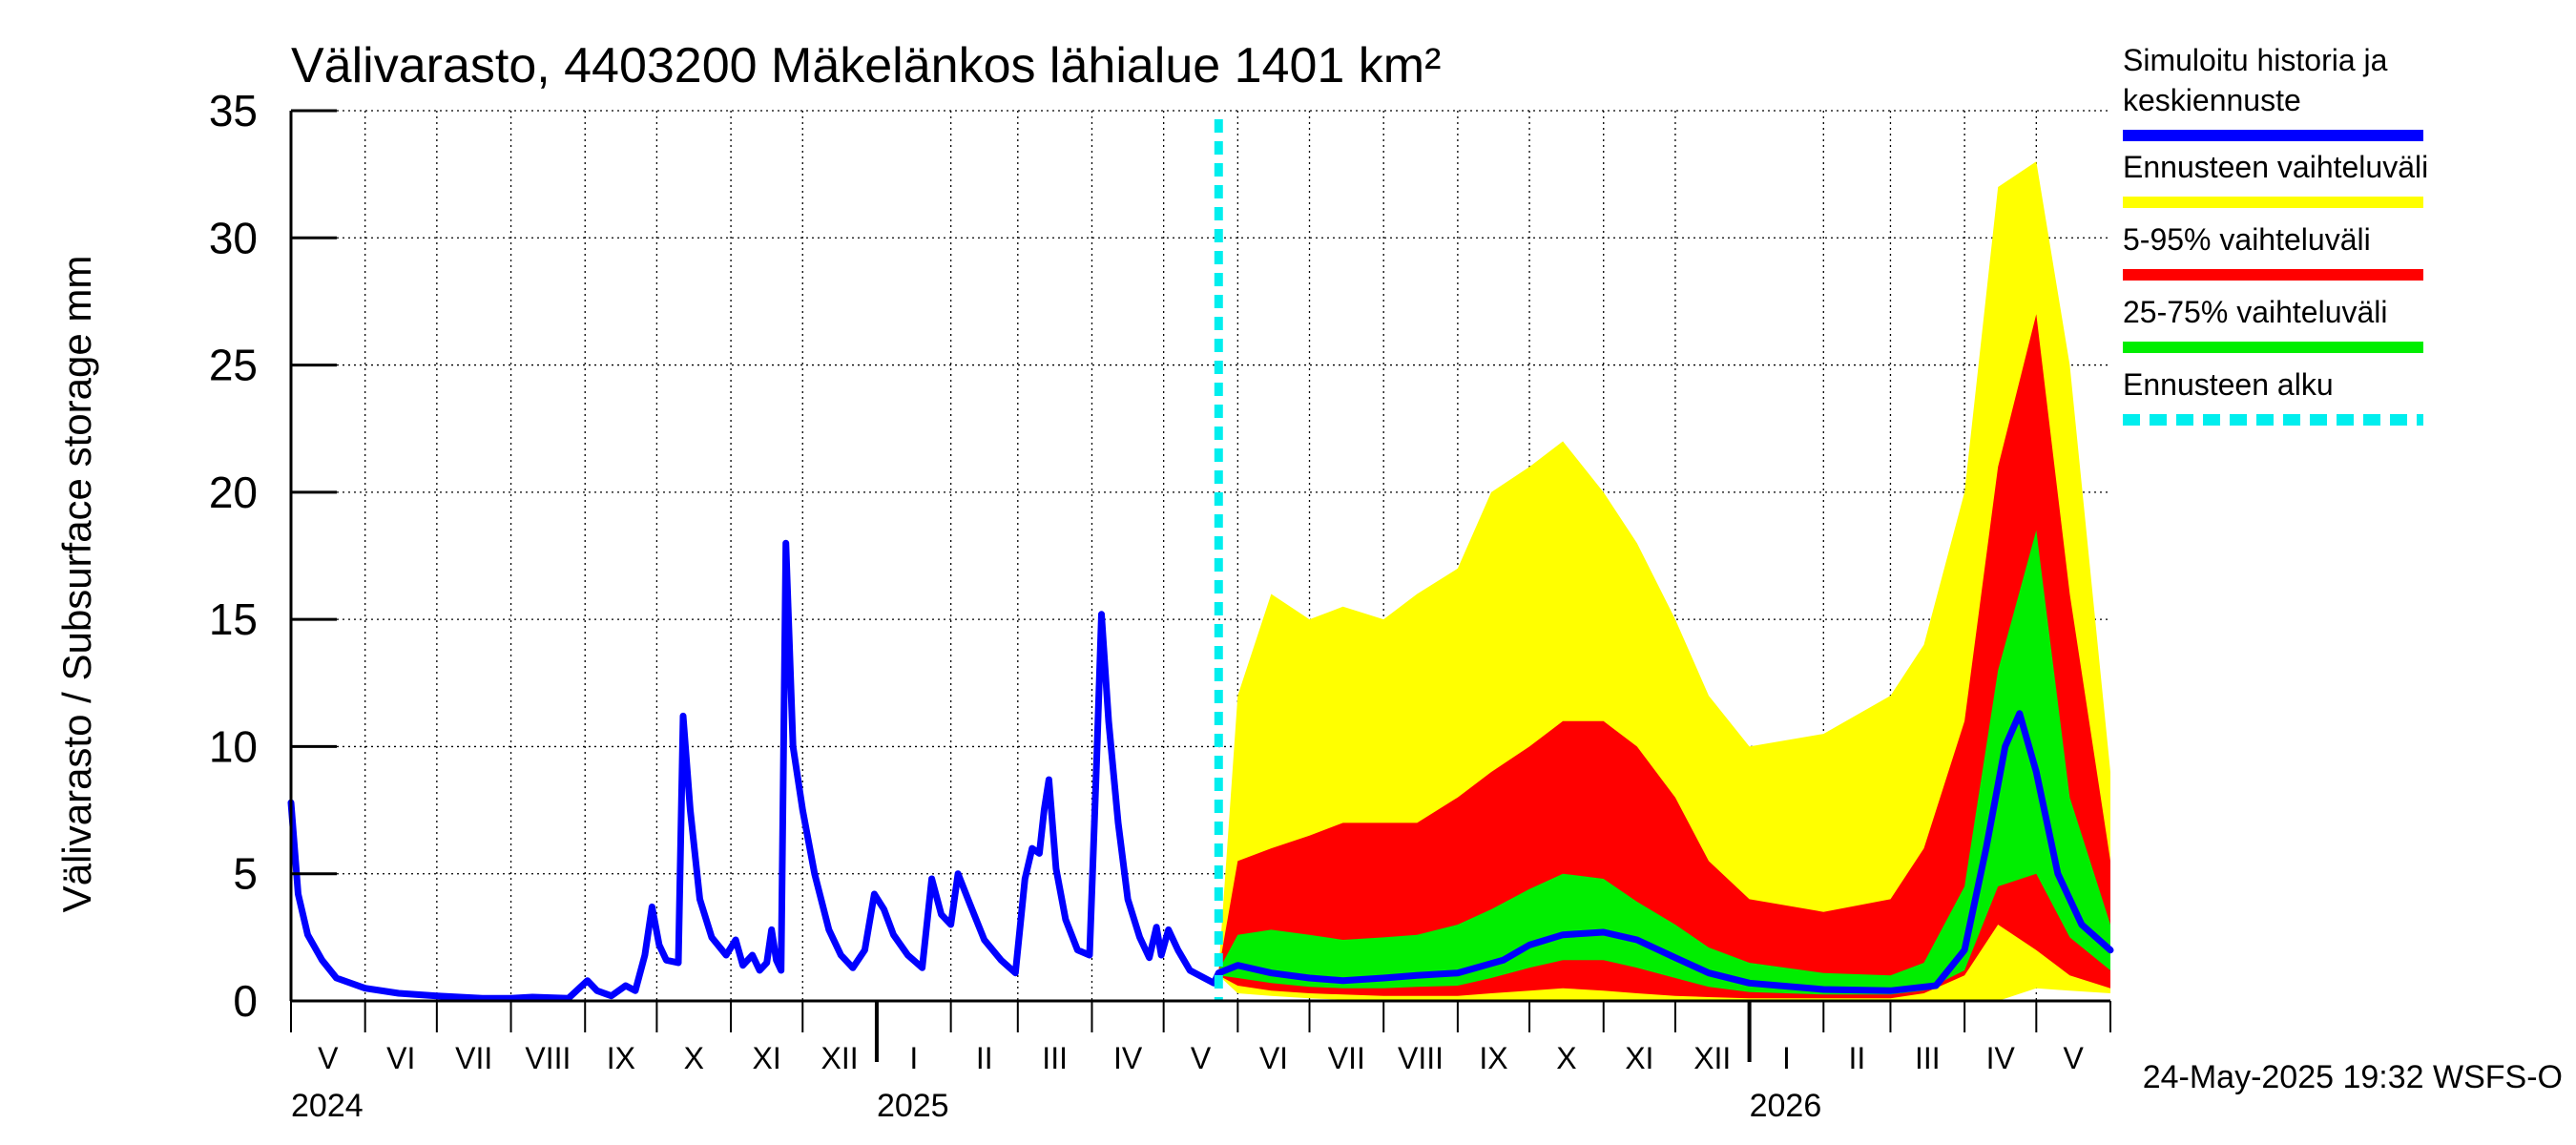  I want to click on forecast-band, so click(1664, 762).